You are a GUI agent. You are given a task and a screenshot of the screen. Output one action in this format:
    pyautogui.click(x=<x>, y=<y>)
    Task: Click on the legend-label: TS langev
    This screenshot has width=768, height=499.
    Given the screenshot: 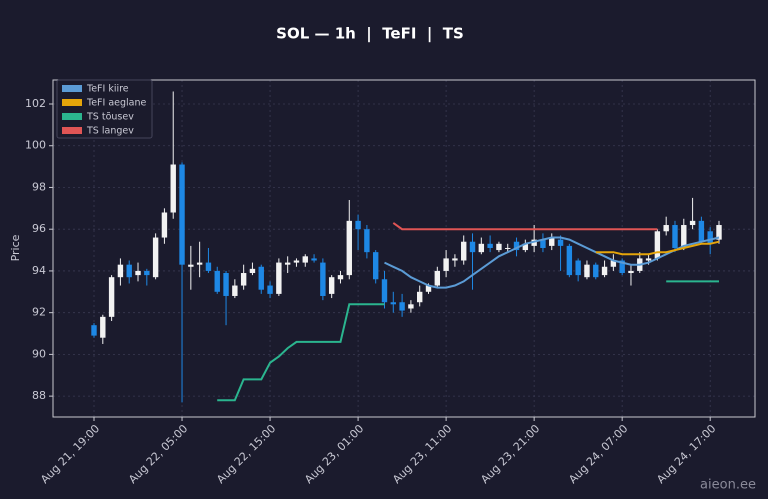 What is the action you would take?
    pyautogui.click(x=110, y=131)
    